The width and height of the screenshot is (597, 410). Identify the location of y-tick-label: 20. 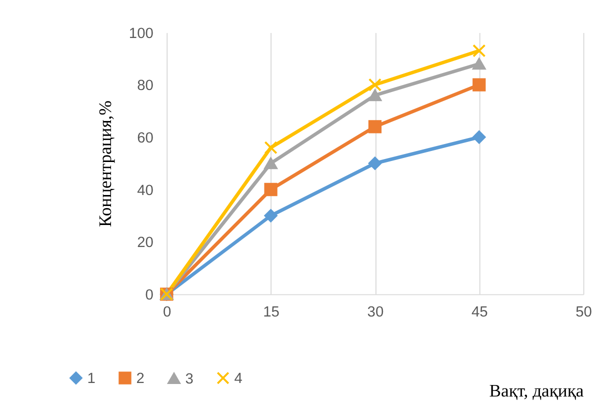
(145, 243).